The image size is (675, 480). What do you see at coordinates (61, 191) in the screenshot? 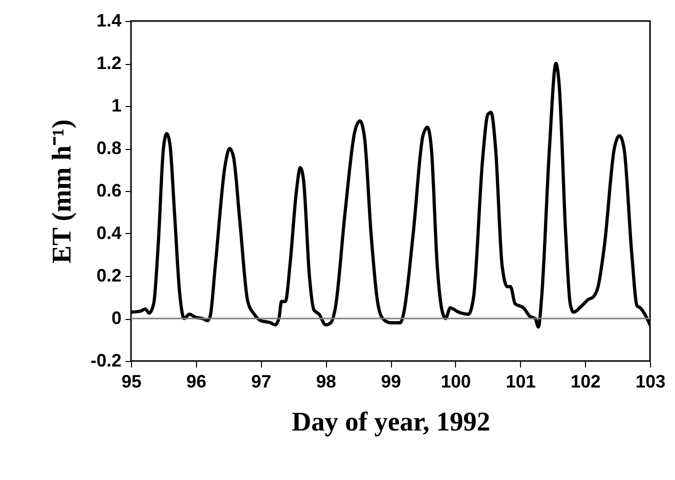
I see `y-axis-title: ET (mm h⁻¹)` at bounding box center [61, 191].